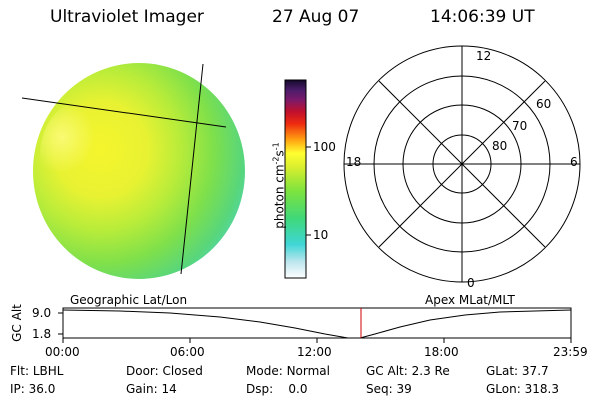 The width and height of the screenshot is (600, 400). Describe the element at coordinates (279, 153) in the screenshot. I see `units-s: s` at that location.